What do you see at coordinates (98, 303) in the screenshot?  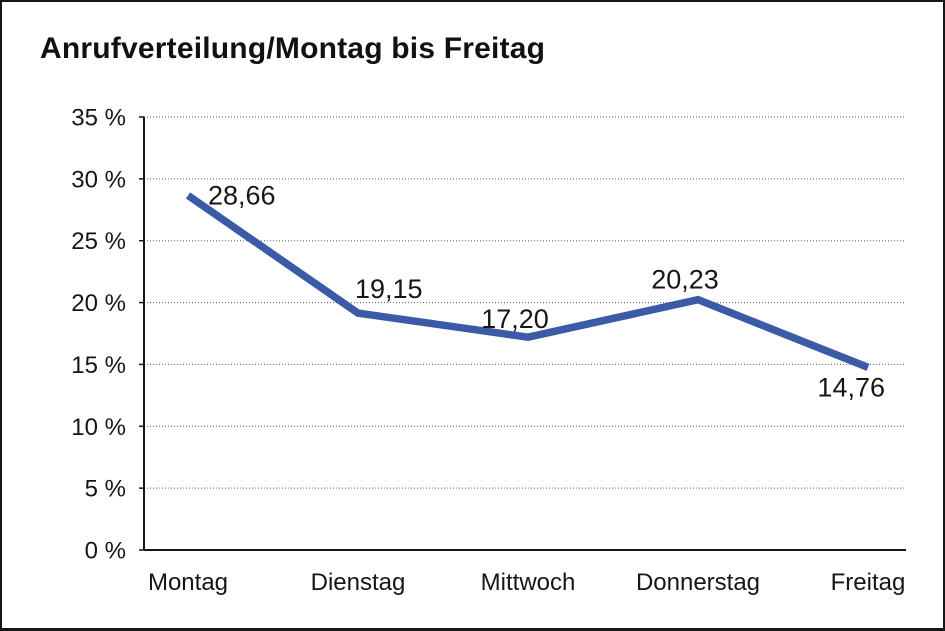 I see `y-axis-tick-label: 20 %` at bounding box center [98, 303].